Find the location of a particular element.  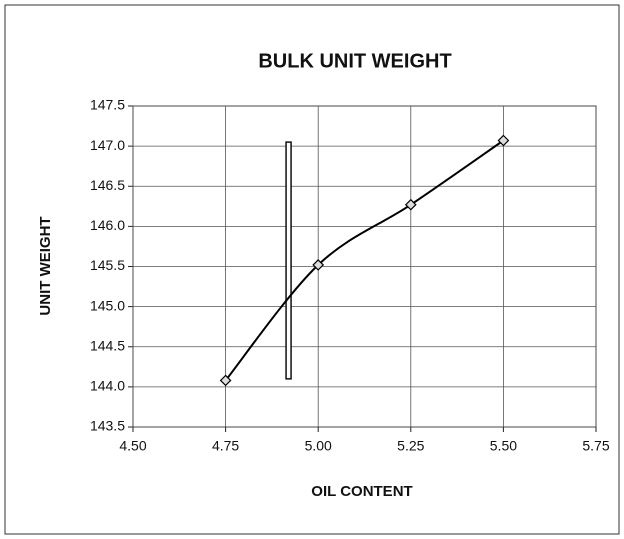

y-axis-label: UNIT WEIGHT is located at coordinates (45, 265).